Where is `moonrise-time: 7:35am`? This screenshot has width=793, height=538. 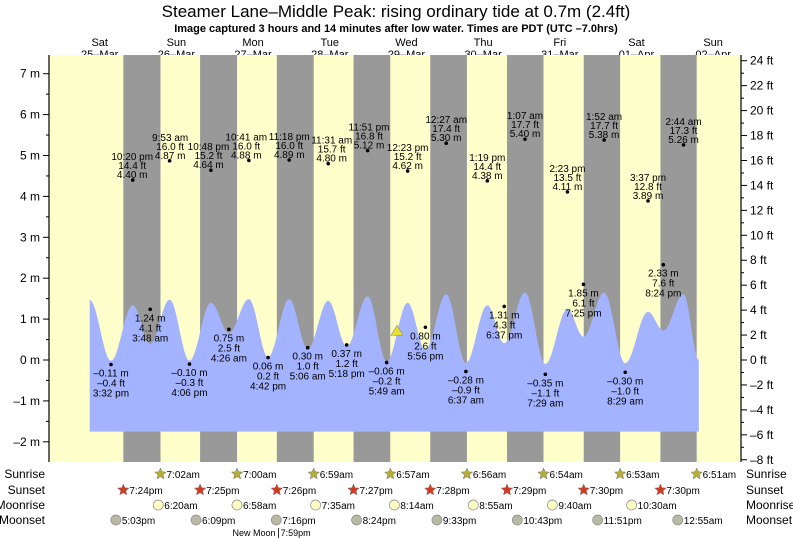
moonrise-time: 7:35am is located at coordinates (338, 506).